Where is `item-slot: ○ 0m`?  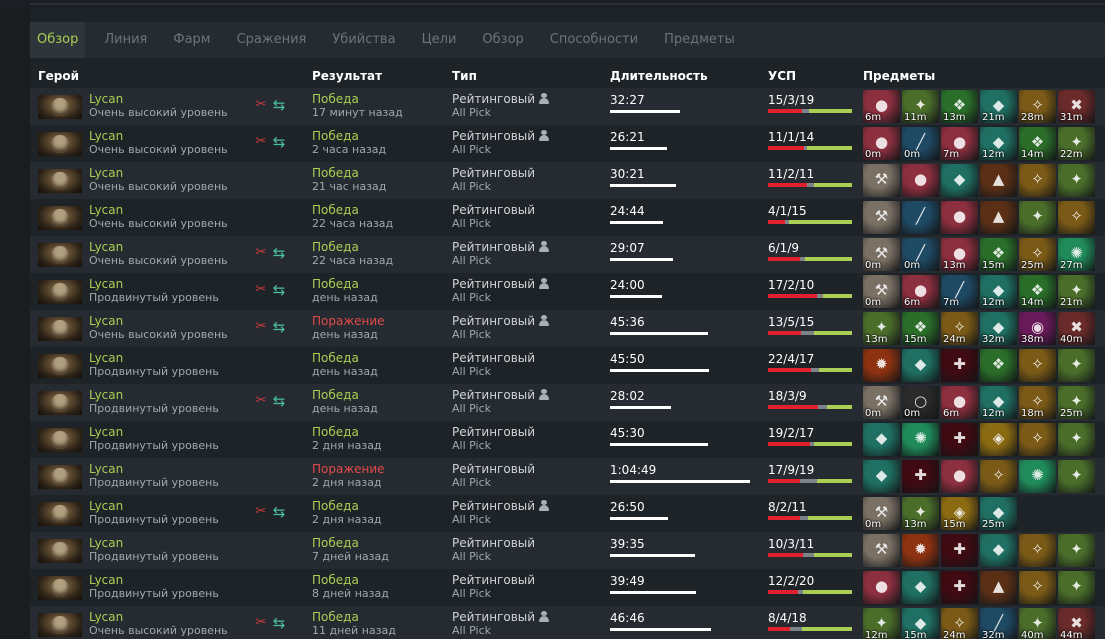
item-slot: ○ 0m is located at coordinates (920, 402).